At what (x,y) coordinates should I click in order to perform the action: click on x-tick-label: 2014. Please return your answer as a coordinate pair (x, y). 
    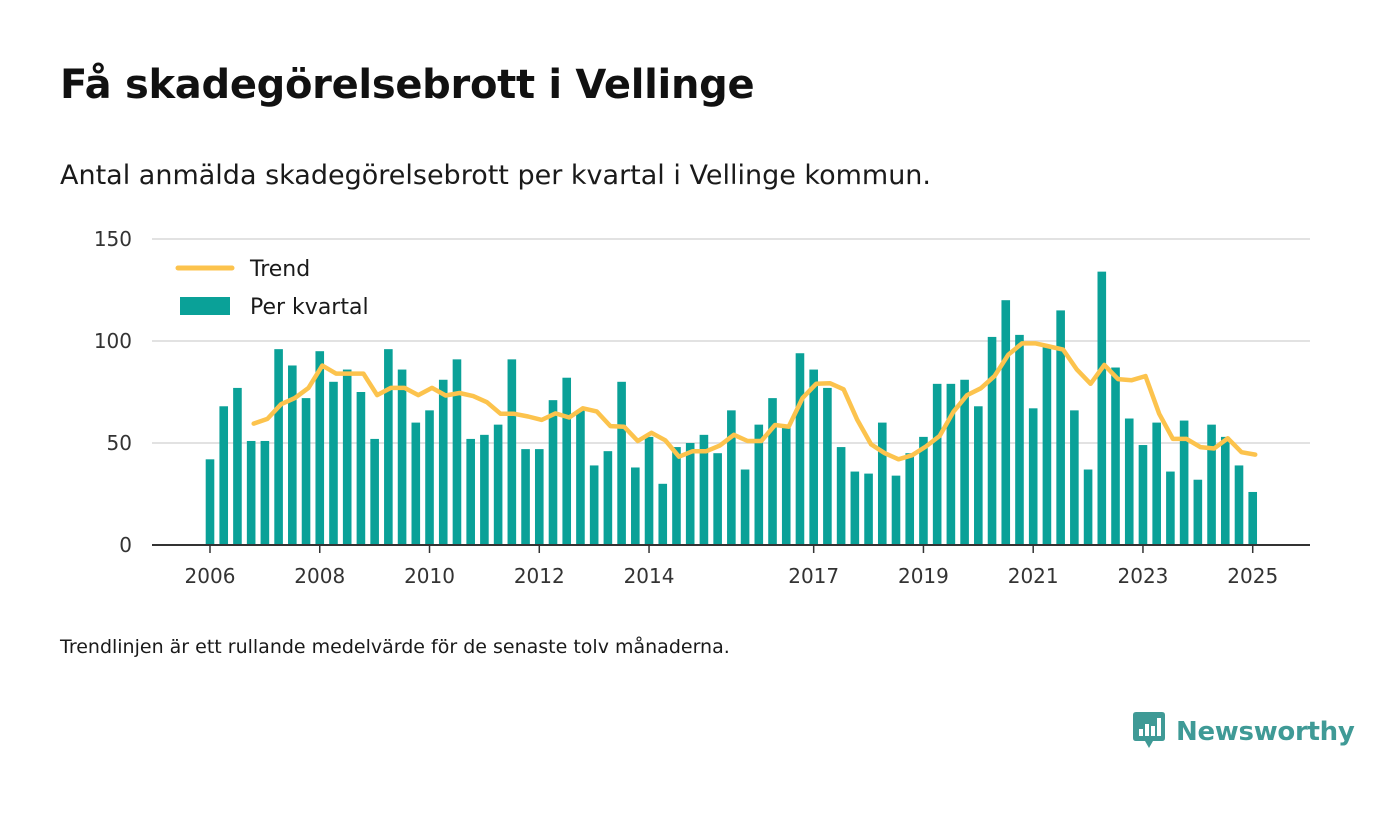
    Looking at the image, I should click on (649, 576).